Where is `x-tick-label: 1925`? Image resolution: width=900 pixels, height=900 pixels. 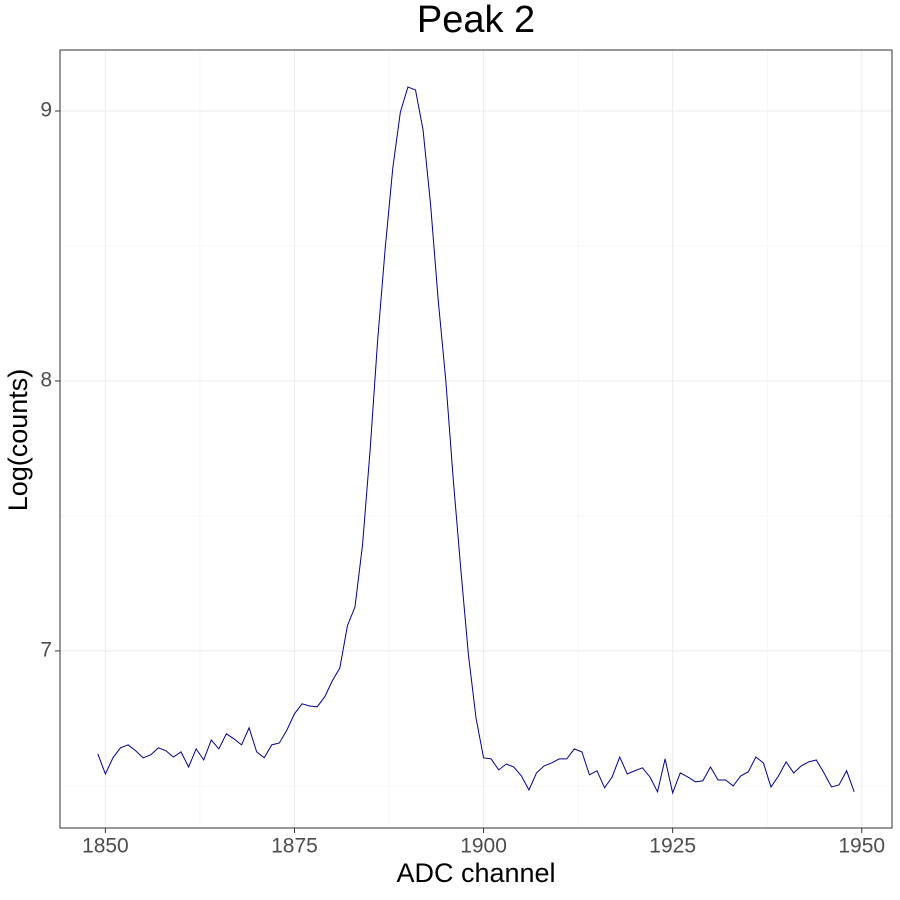 x-tick-label: 1925 is located at coordinates (672, 846).